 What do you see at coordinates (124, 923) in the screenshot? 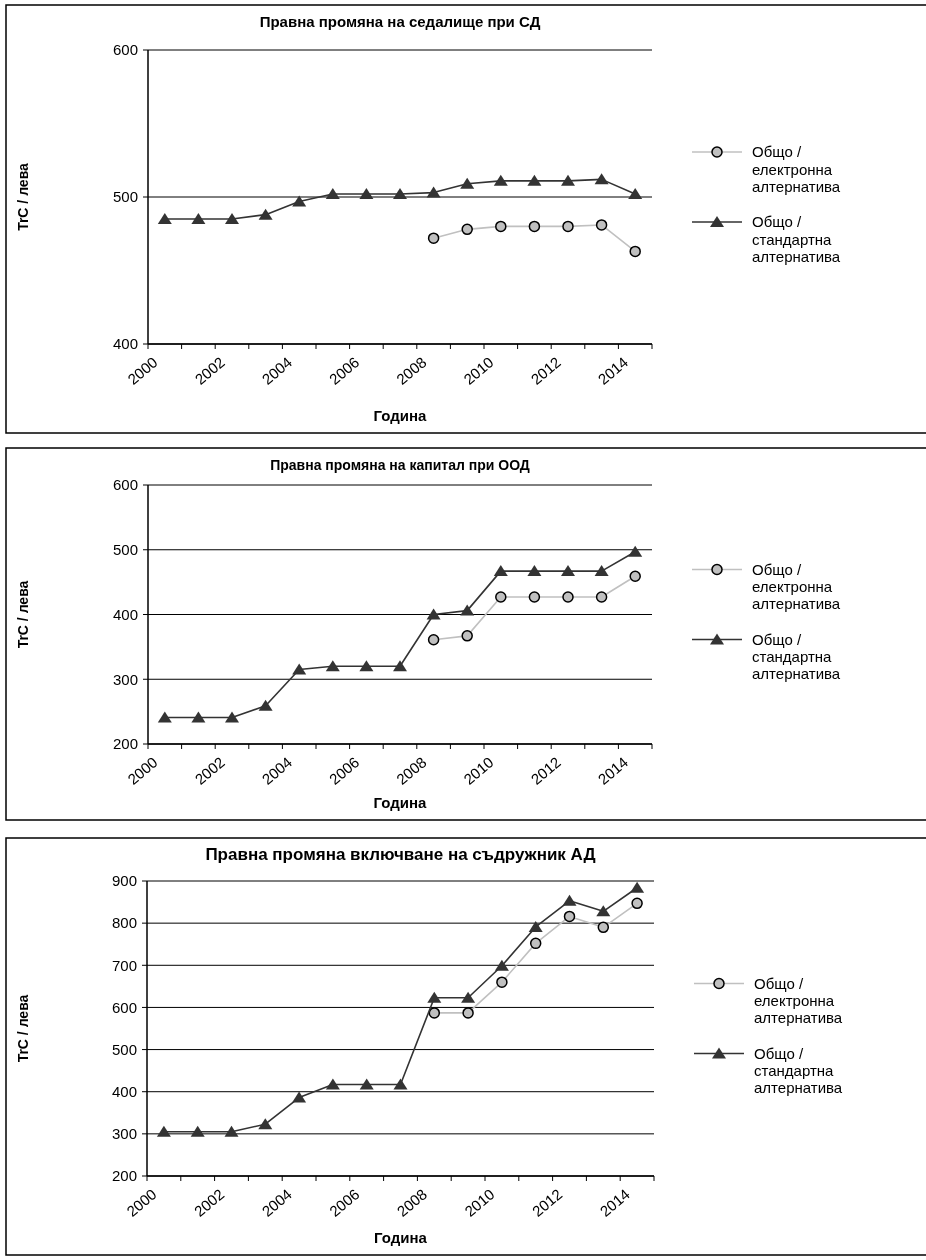
I see `y-tick-label: 800` at bounding box center [124, 923].